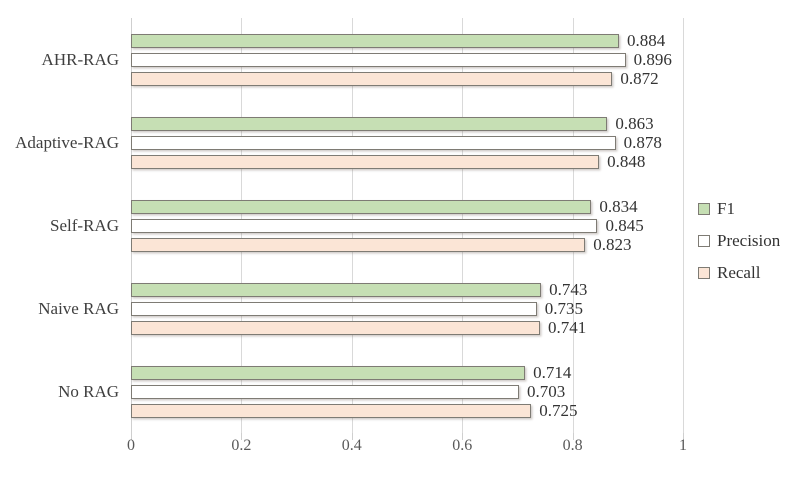 This screenshot has width=806, height=477. What do you see at coordinates (626, 161) in the screenshot?
I see `value-label: 0.848` at bounding box center [626, 161].